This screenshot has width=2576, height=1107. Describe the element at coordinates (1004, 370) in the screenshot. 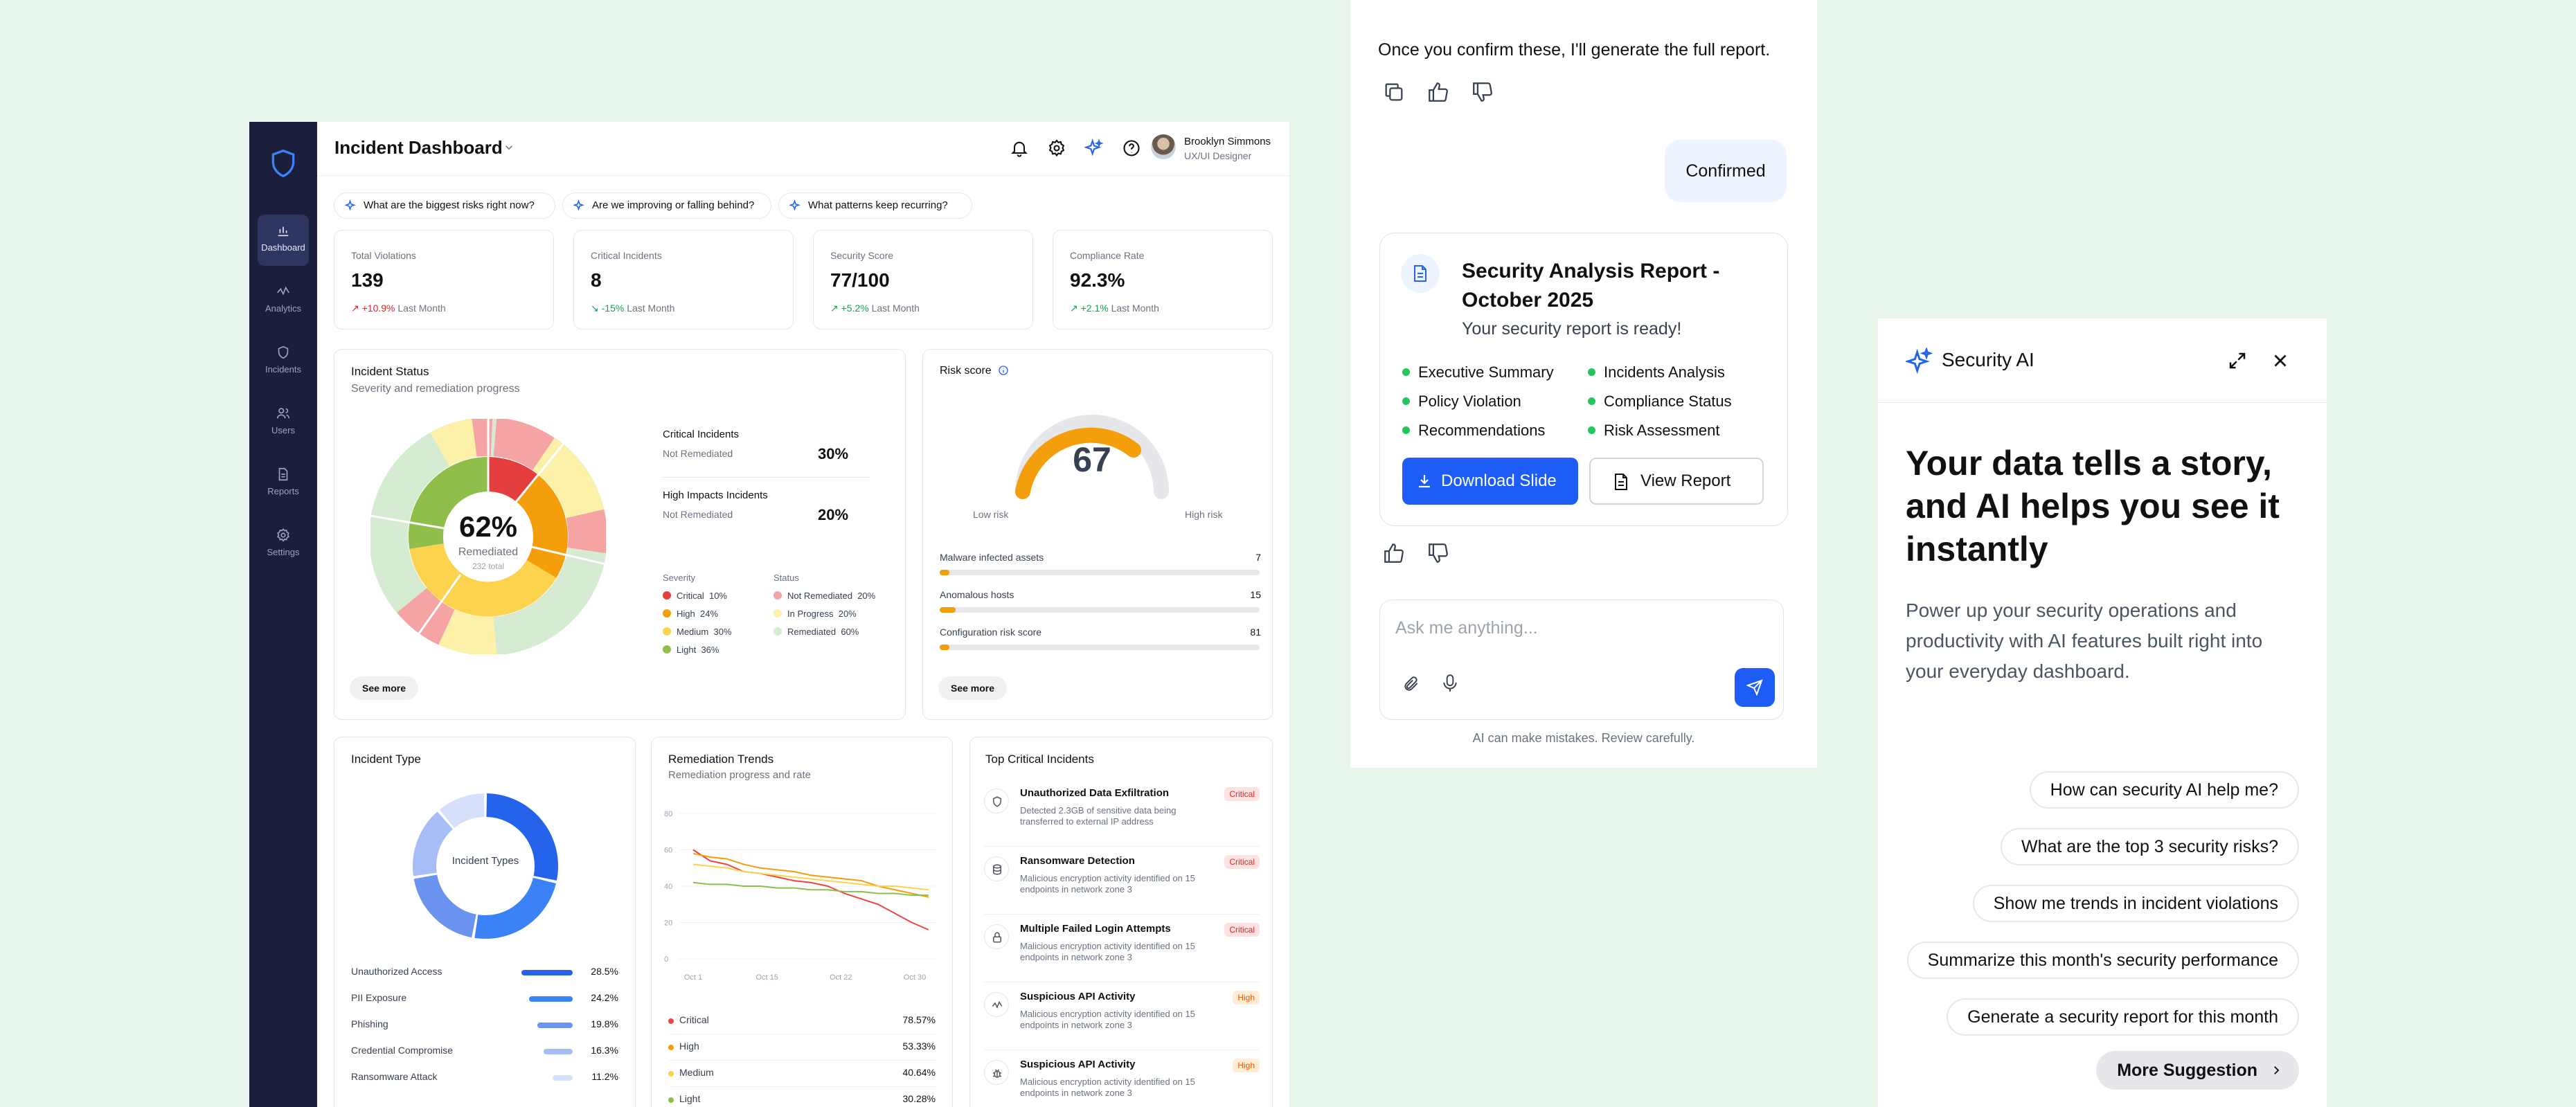

I see `info-icon` at that location.